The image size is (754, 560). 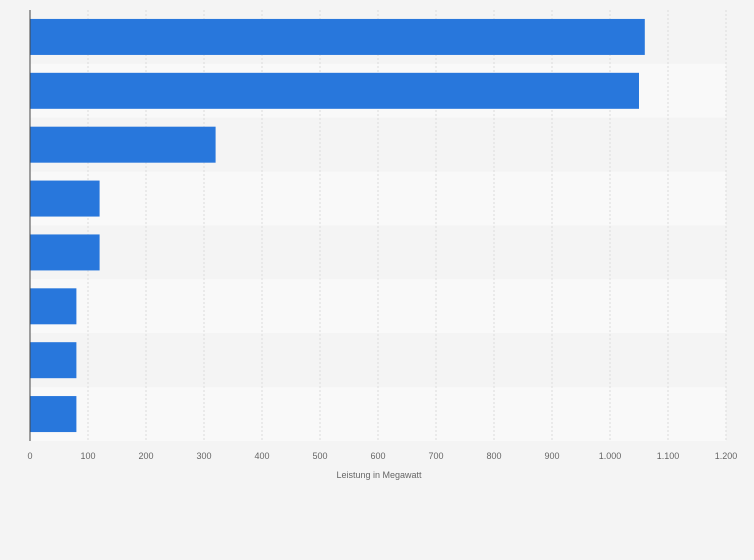 I want to click on x-tick-label: 1.200, so click(x=726, y=456).